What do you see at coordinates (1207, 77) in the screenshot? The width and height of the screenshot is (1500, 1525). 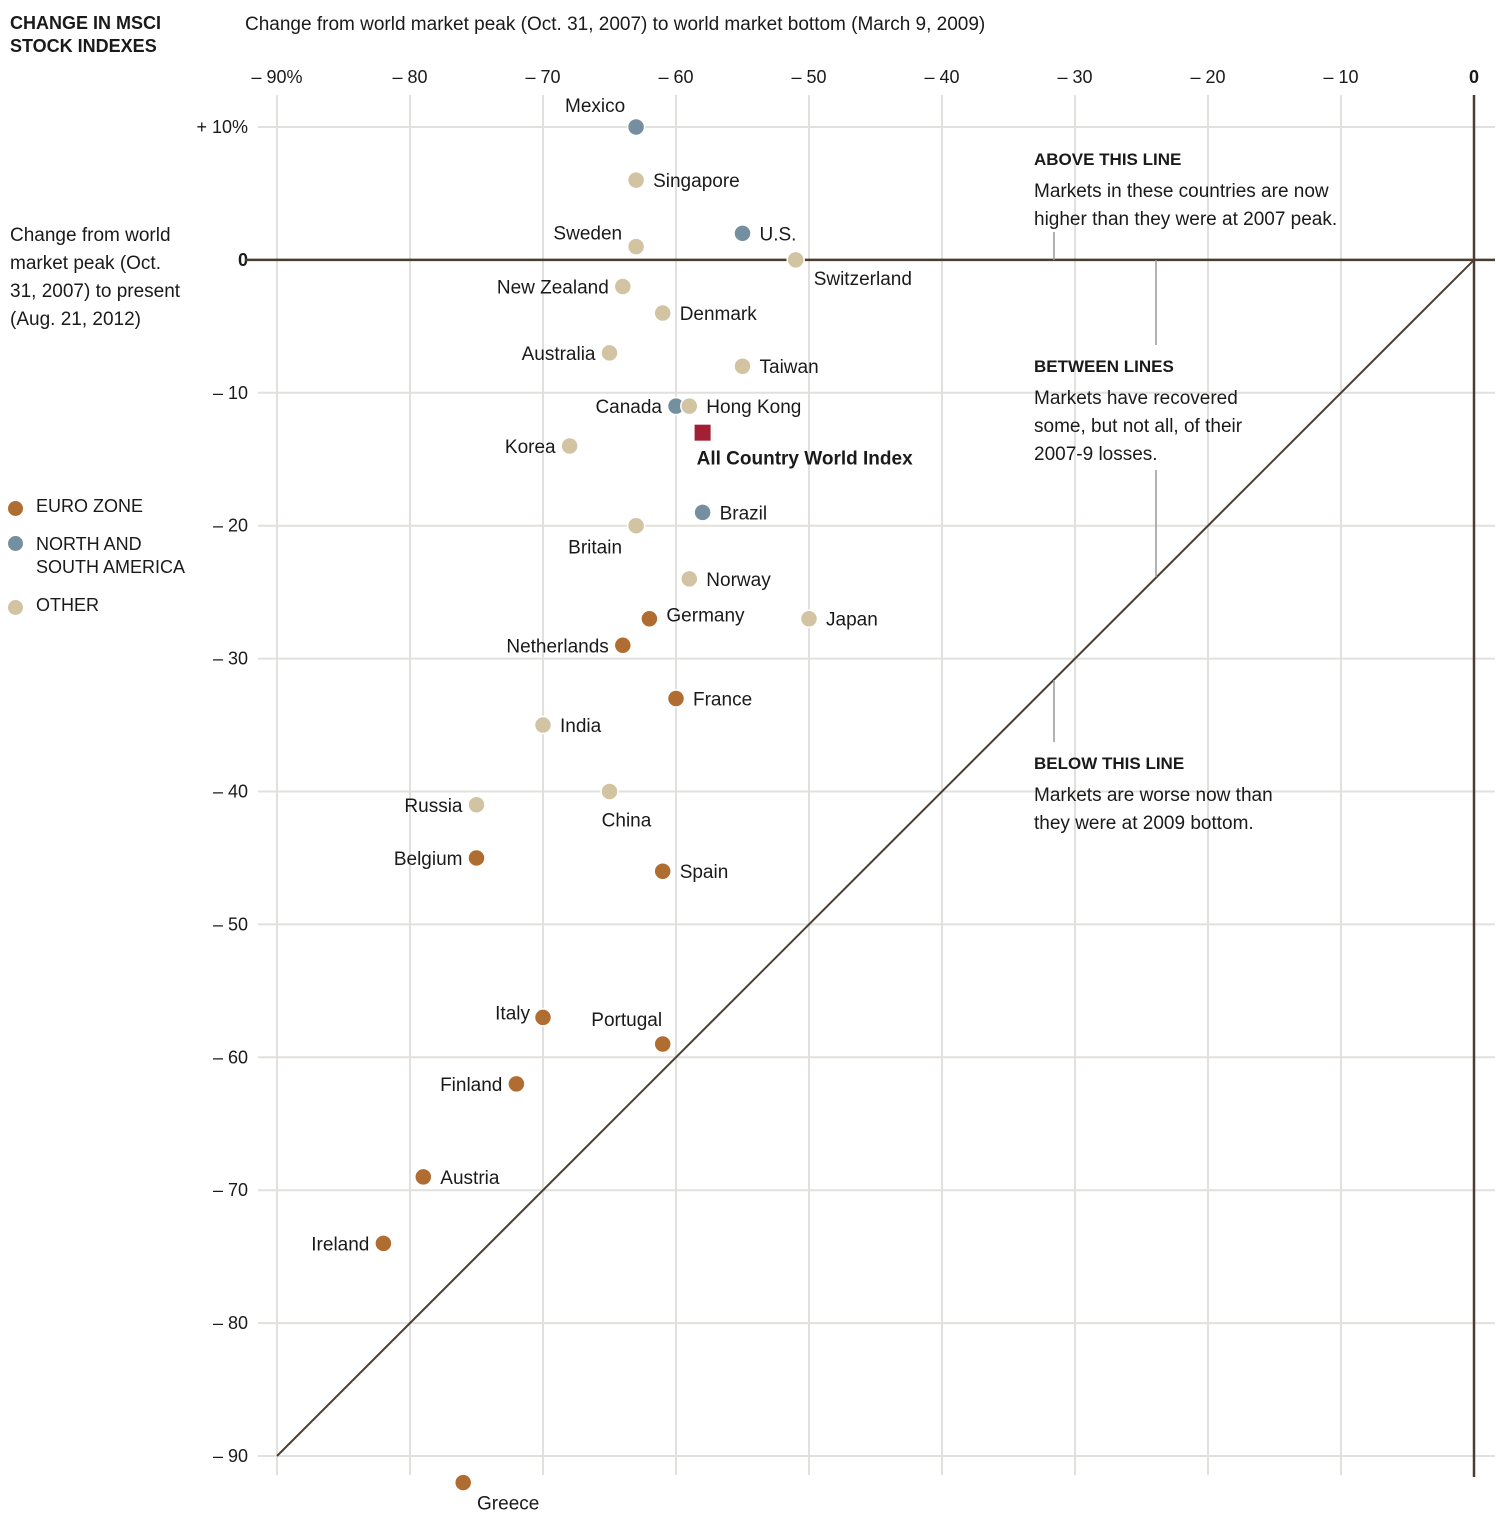 I see `x-tick-label: – 20` at bounding box center [1207, 77].